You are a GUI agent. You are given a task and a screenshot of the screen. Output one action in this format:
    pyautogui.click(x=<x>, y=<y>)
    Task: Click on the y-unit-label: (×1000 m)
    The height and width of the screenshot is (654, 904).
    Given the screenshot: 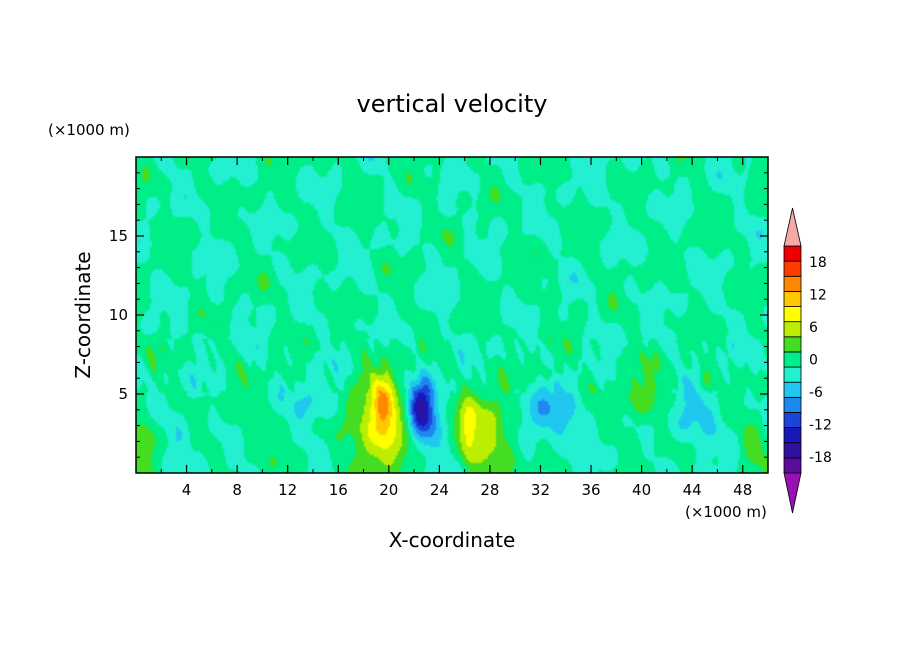 What is the action you would take?
    pyautogui.click(x=89, y=130)
    